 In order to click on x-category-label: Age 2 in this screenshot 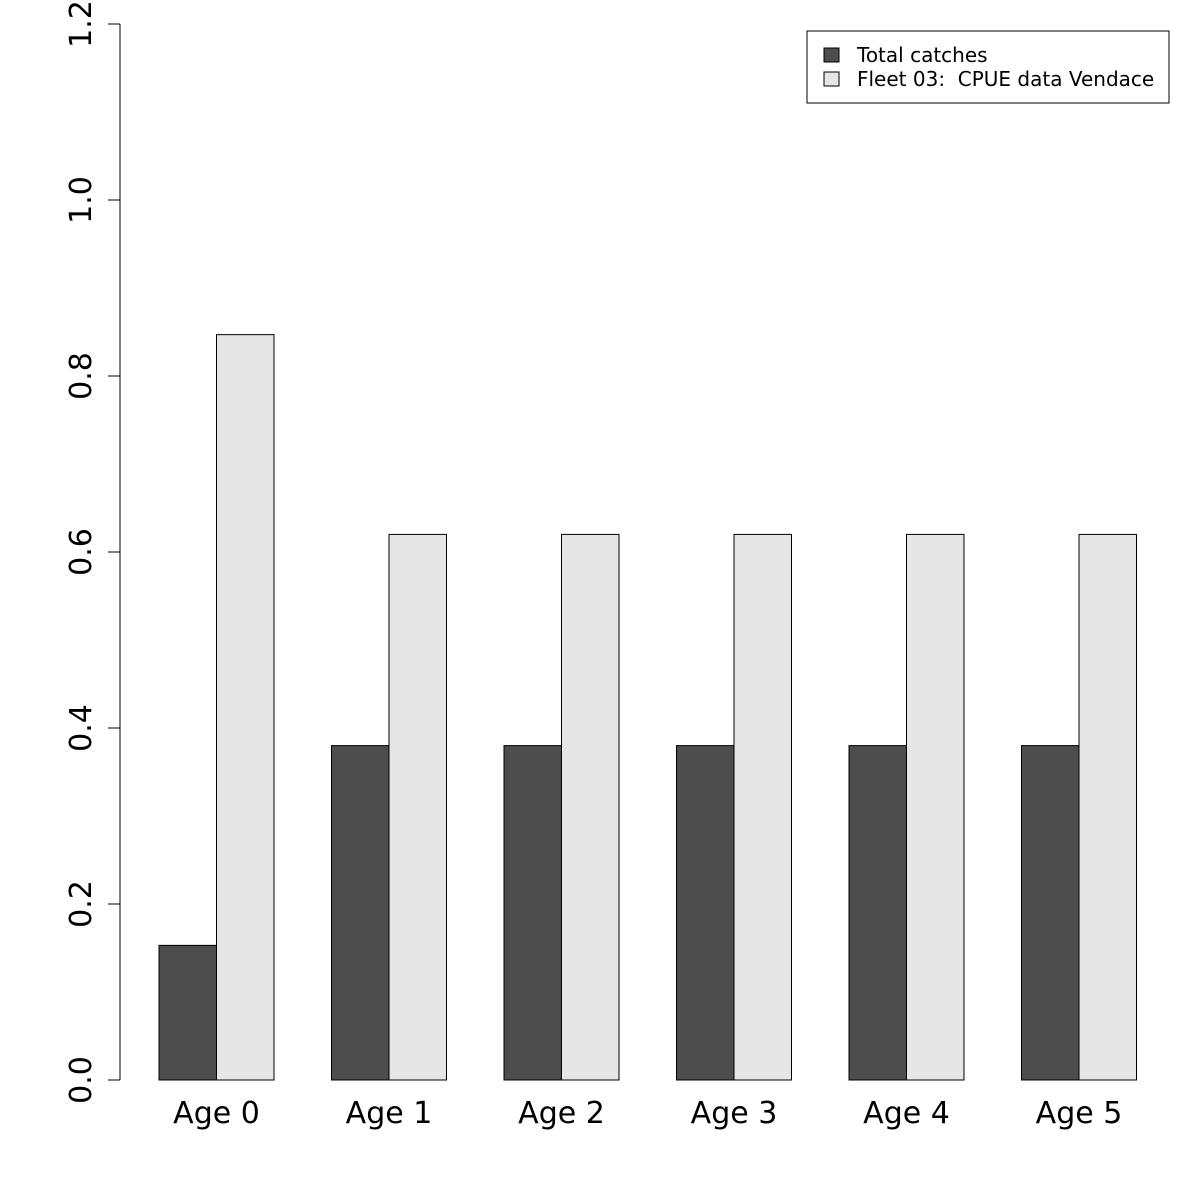, I will do `click(561, 1113)`.